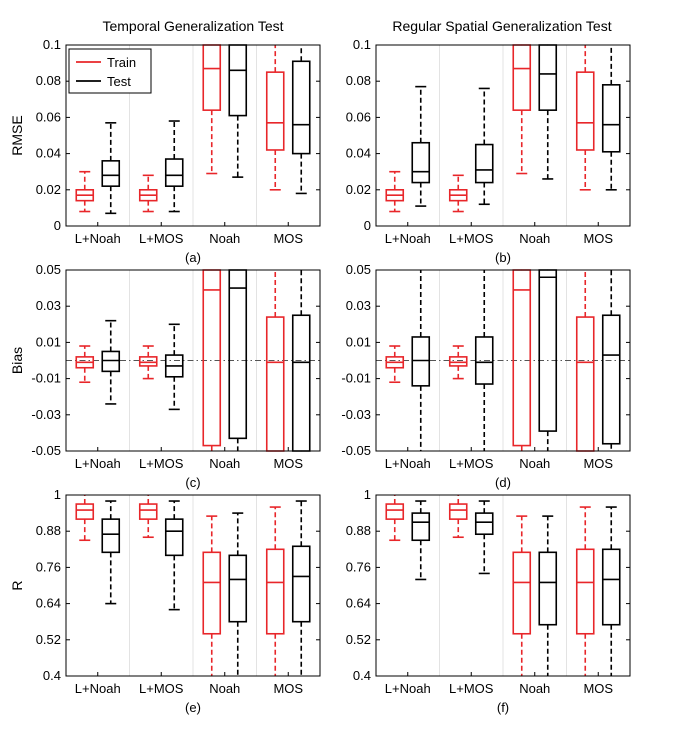 The height and width of the screenshot is (752, 694). What do you see at coordinates (358, 153) in the screenshot?
I see `y-tick-label: 0.04` at bounding box center [358, 153].